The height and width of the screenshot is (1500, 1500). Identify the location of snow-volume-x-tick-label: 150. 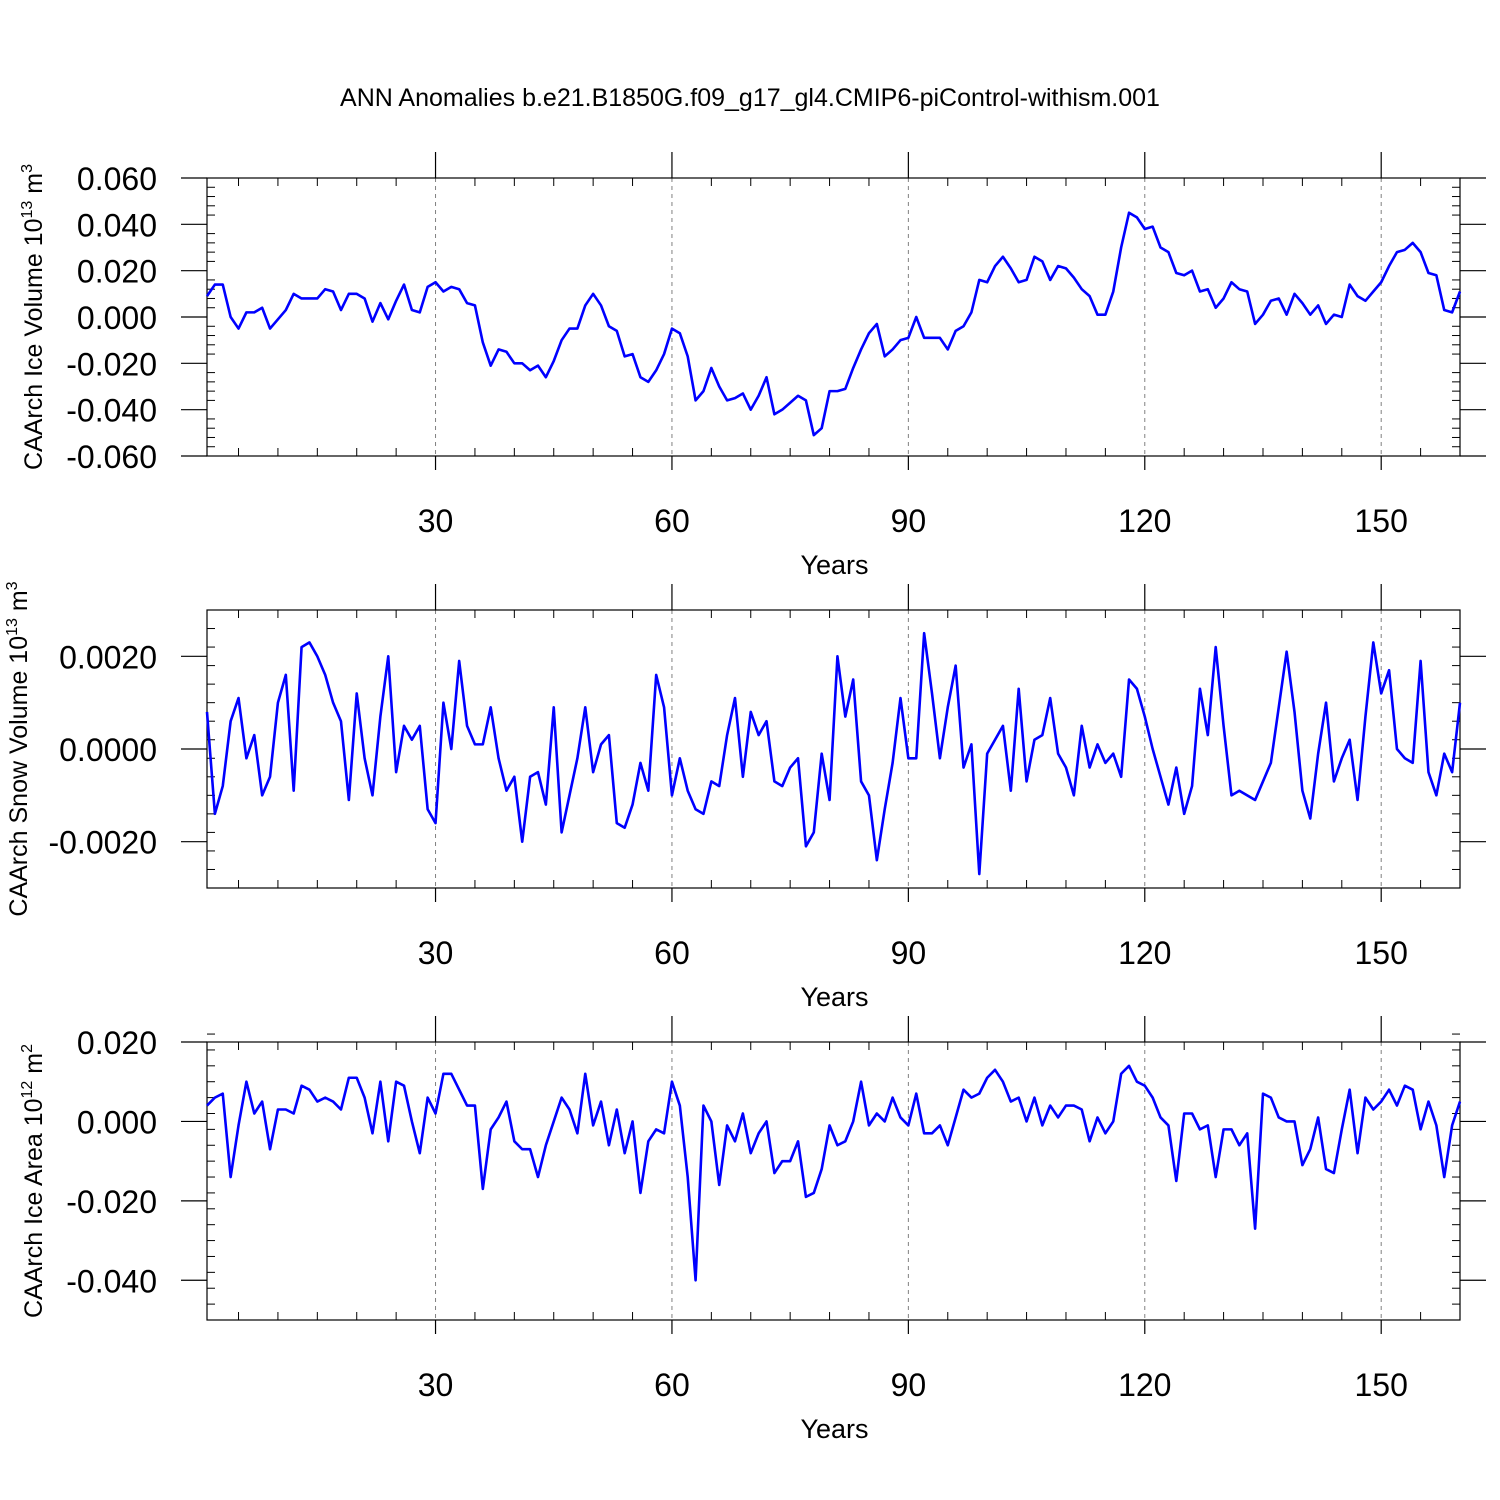
(1380, 953).